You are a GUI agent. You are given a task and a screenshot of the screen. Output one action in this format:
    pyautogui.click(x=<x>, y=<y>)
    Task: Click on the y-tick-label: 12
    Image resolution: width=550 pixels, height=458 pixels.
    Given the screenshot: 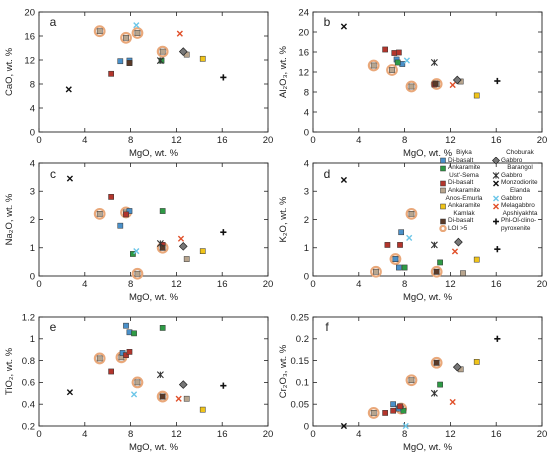 What is the action you would take?
    pyautogui.click(x=29, y=60)
    